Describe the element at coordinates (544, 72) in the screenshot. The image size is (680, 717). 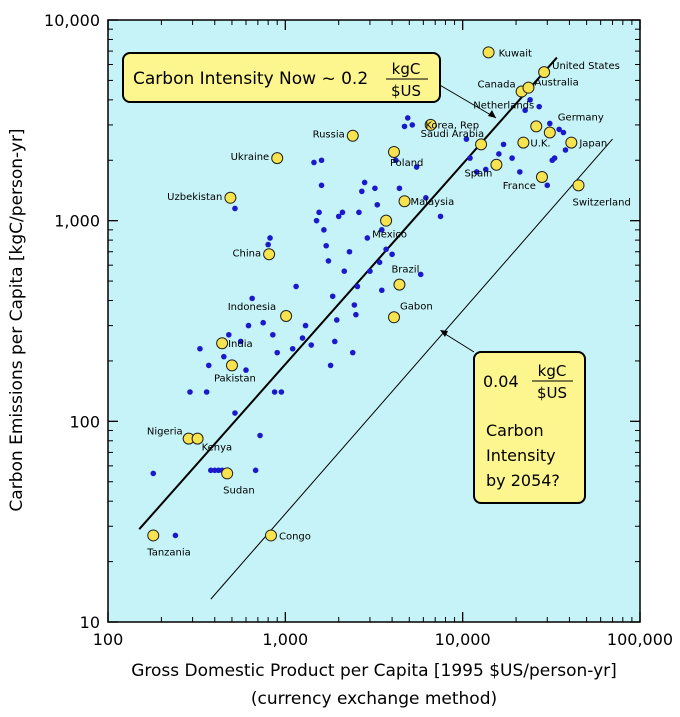
I see `country-point-united-states` at that location.